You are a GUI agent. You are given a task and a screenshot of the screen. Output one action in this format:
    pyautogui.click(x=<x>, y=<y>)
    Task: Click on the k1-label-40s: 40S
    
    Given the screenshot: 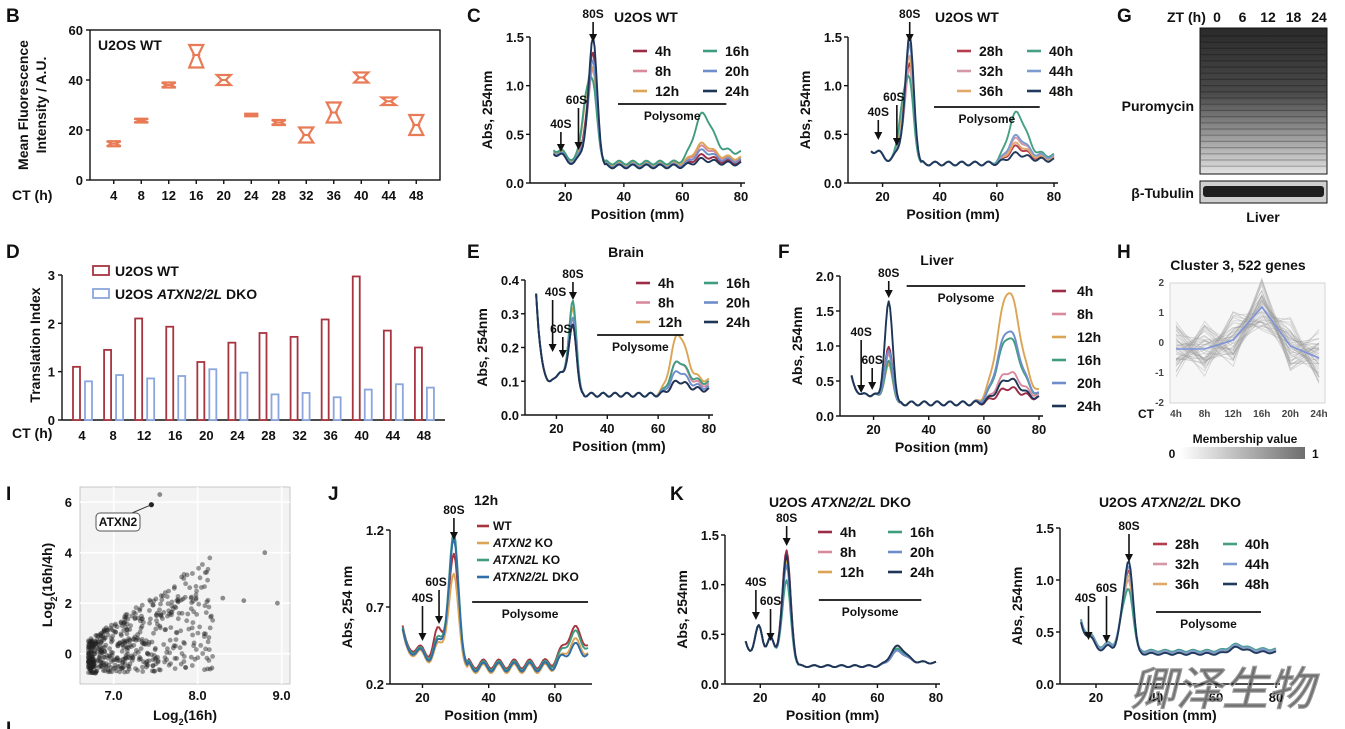 What is the action you would take?
    pyautogui.click(x=755, y=582)
    